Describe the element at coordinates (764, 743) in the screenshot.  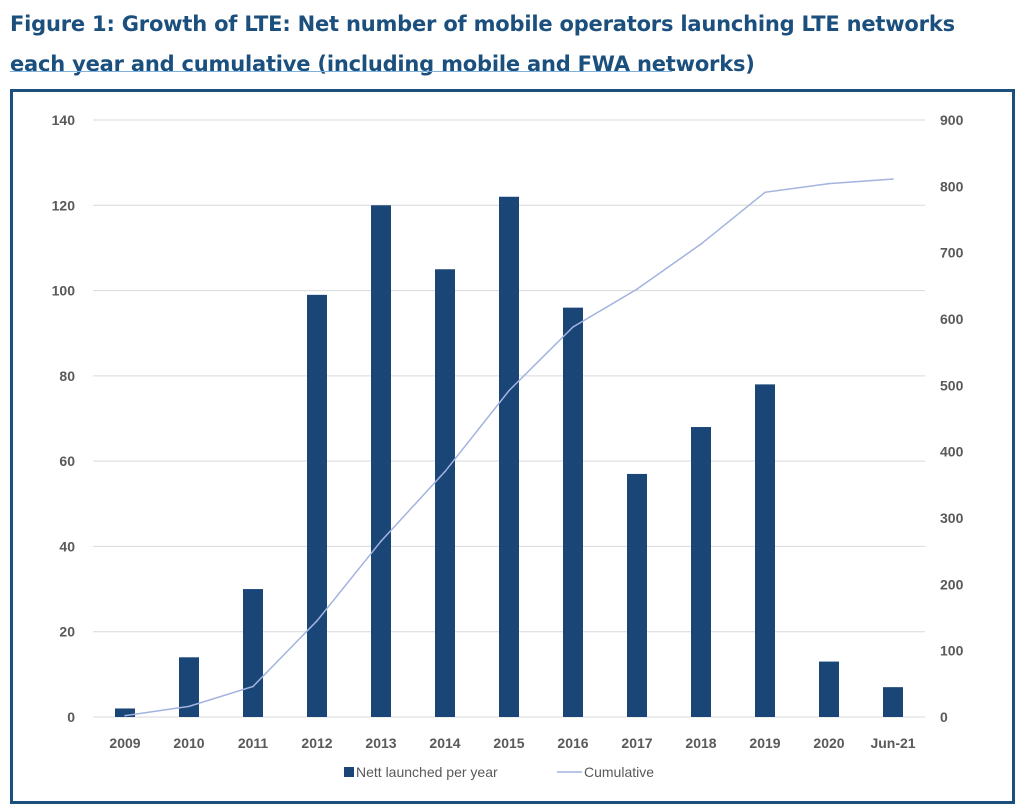
I see `x-tick-label: 2019` at that location.